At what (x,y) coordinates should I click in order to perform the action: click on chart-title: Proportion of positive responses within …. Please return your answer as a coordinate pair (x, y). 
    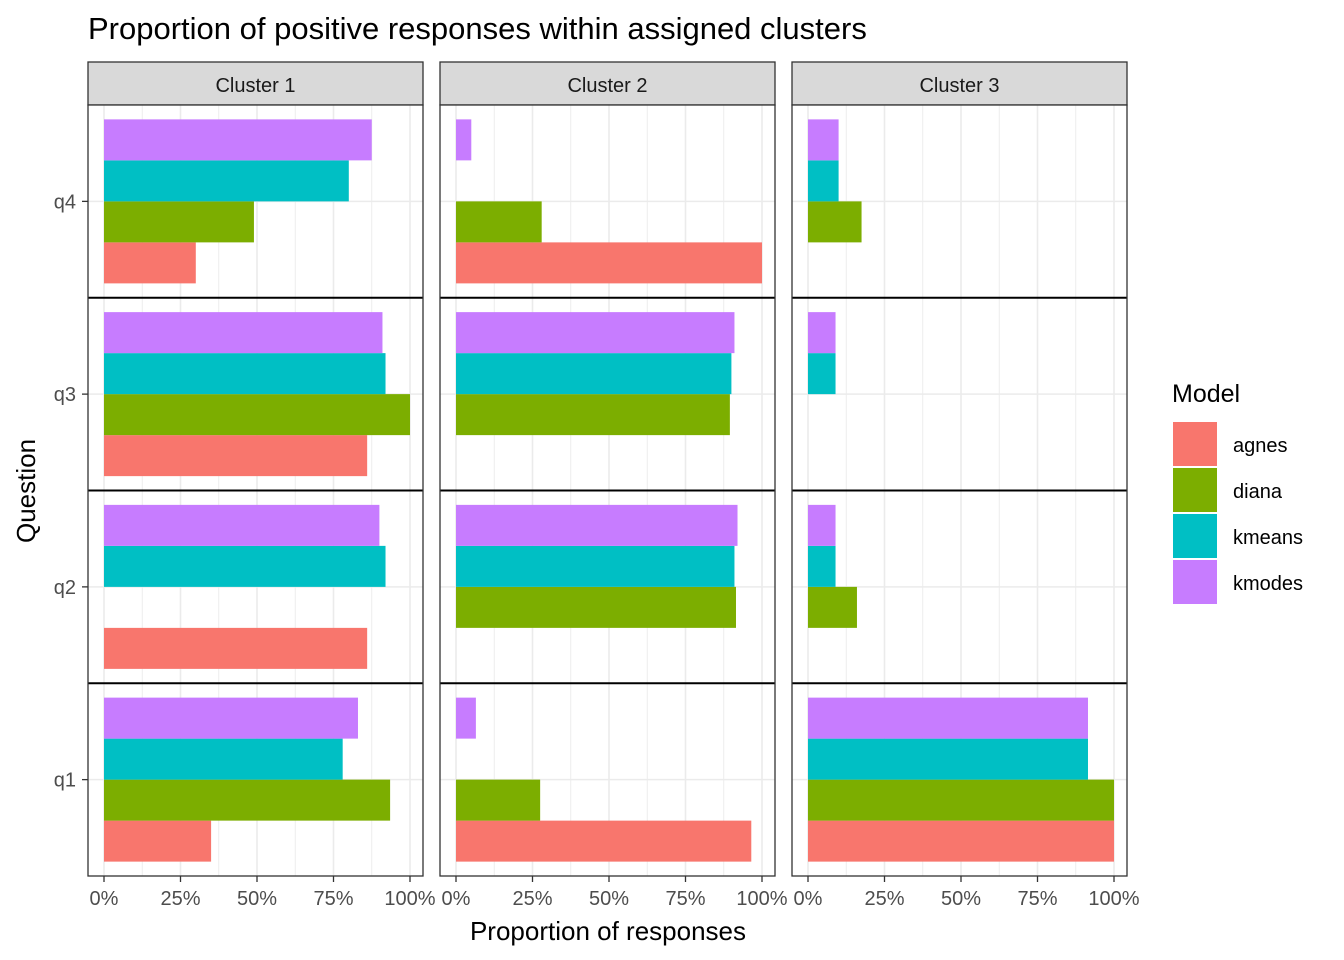
    Looking at the image, I should click on (477, 28).